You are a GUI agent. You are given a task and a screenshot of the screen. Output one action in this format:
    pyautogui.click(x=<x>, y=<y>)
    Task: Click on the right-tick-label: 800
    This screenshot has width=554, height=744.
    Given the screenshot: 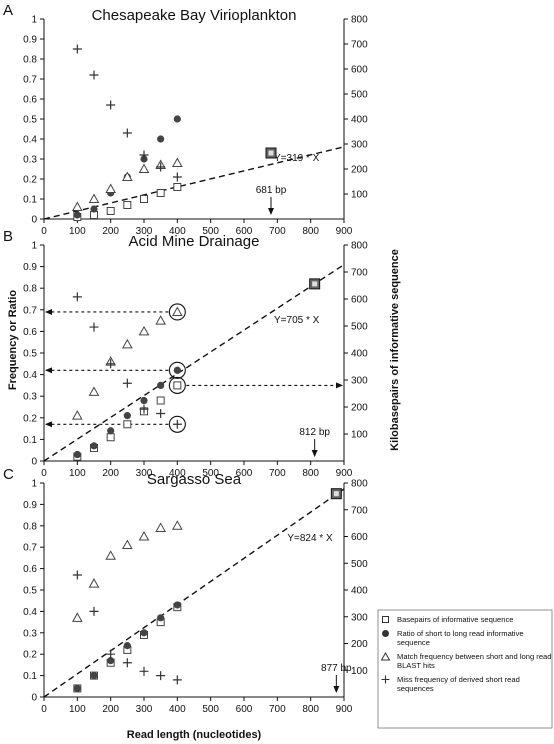 What is the action you would take?
    pyautogui.click(x=359, y=484)
    